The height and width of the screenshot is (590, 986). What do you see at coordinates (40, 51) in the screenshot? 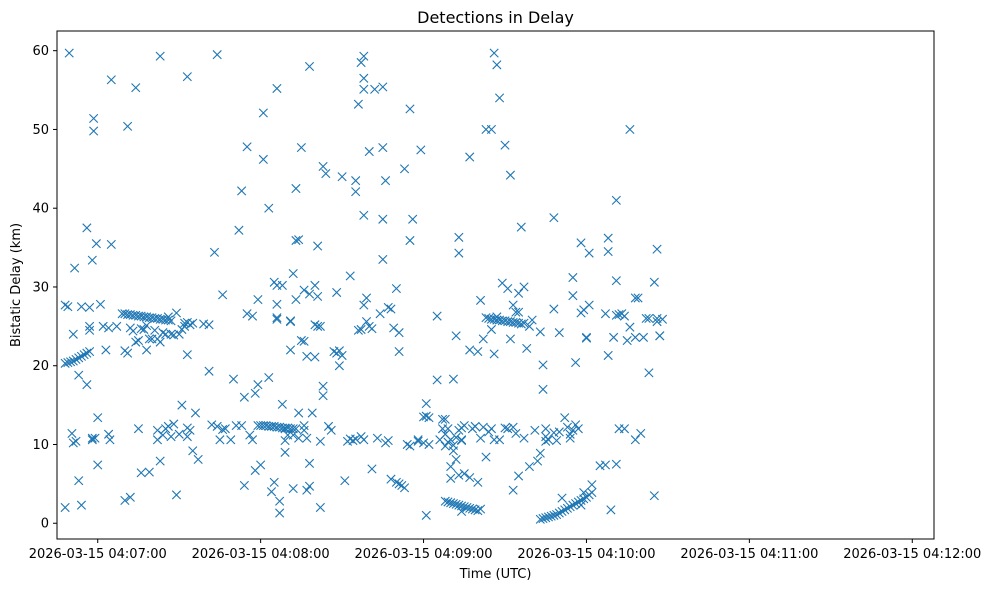
I see `y-tick-label-6: 60` at bounding box center [40, 51].